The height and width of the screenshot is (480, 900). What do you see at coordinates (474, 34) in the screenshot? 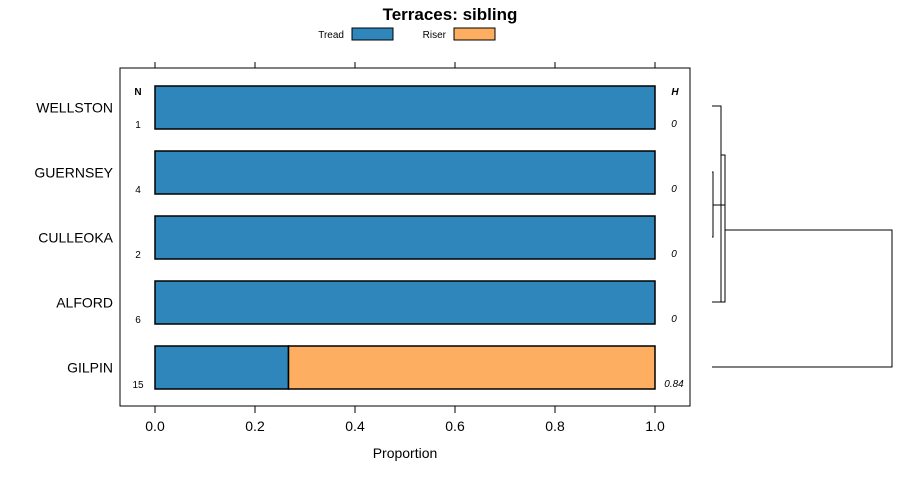
I see `legend-swatch-riser` at bounding box center [474, 34].